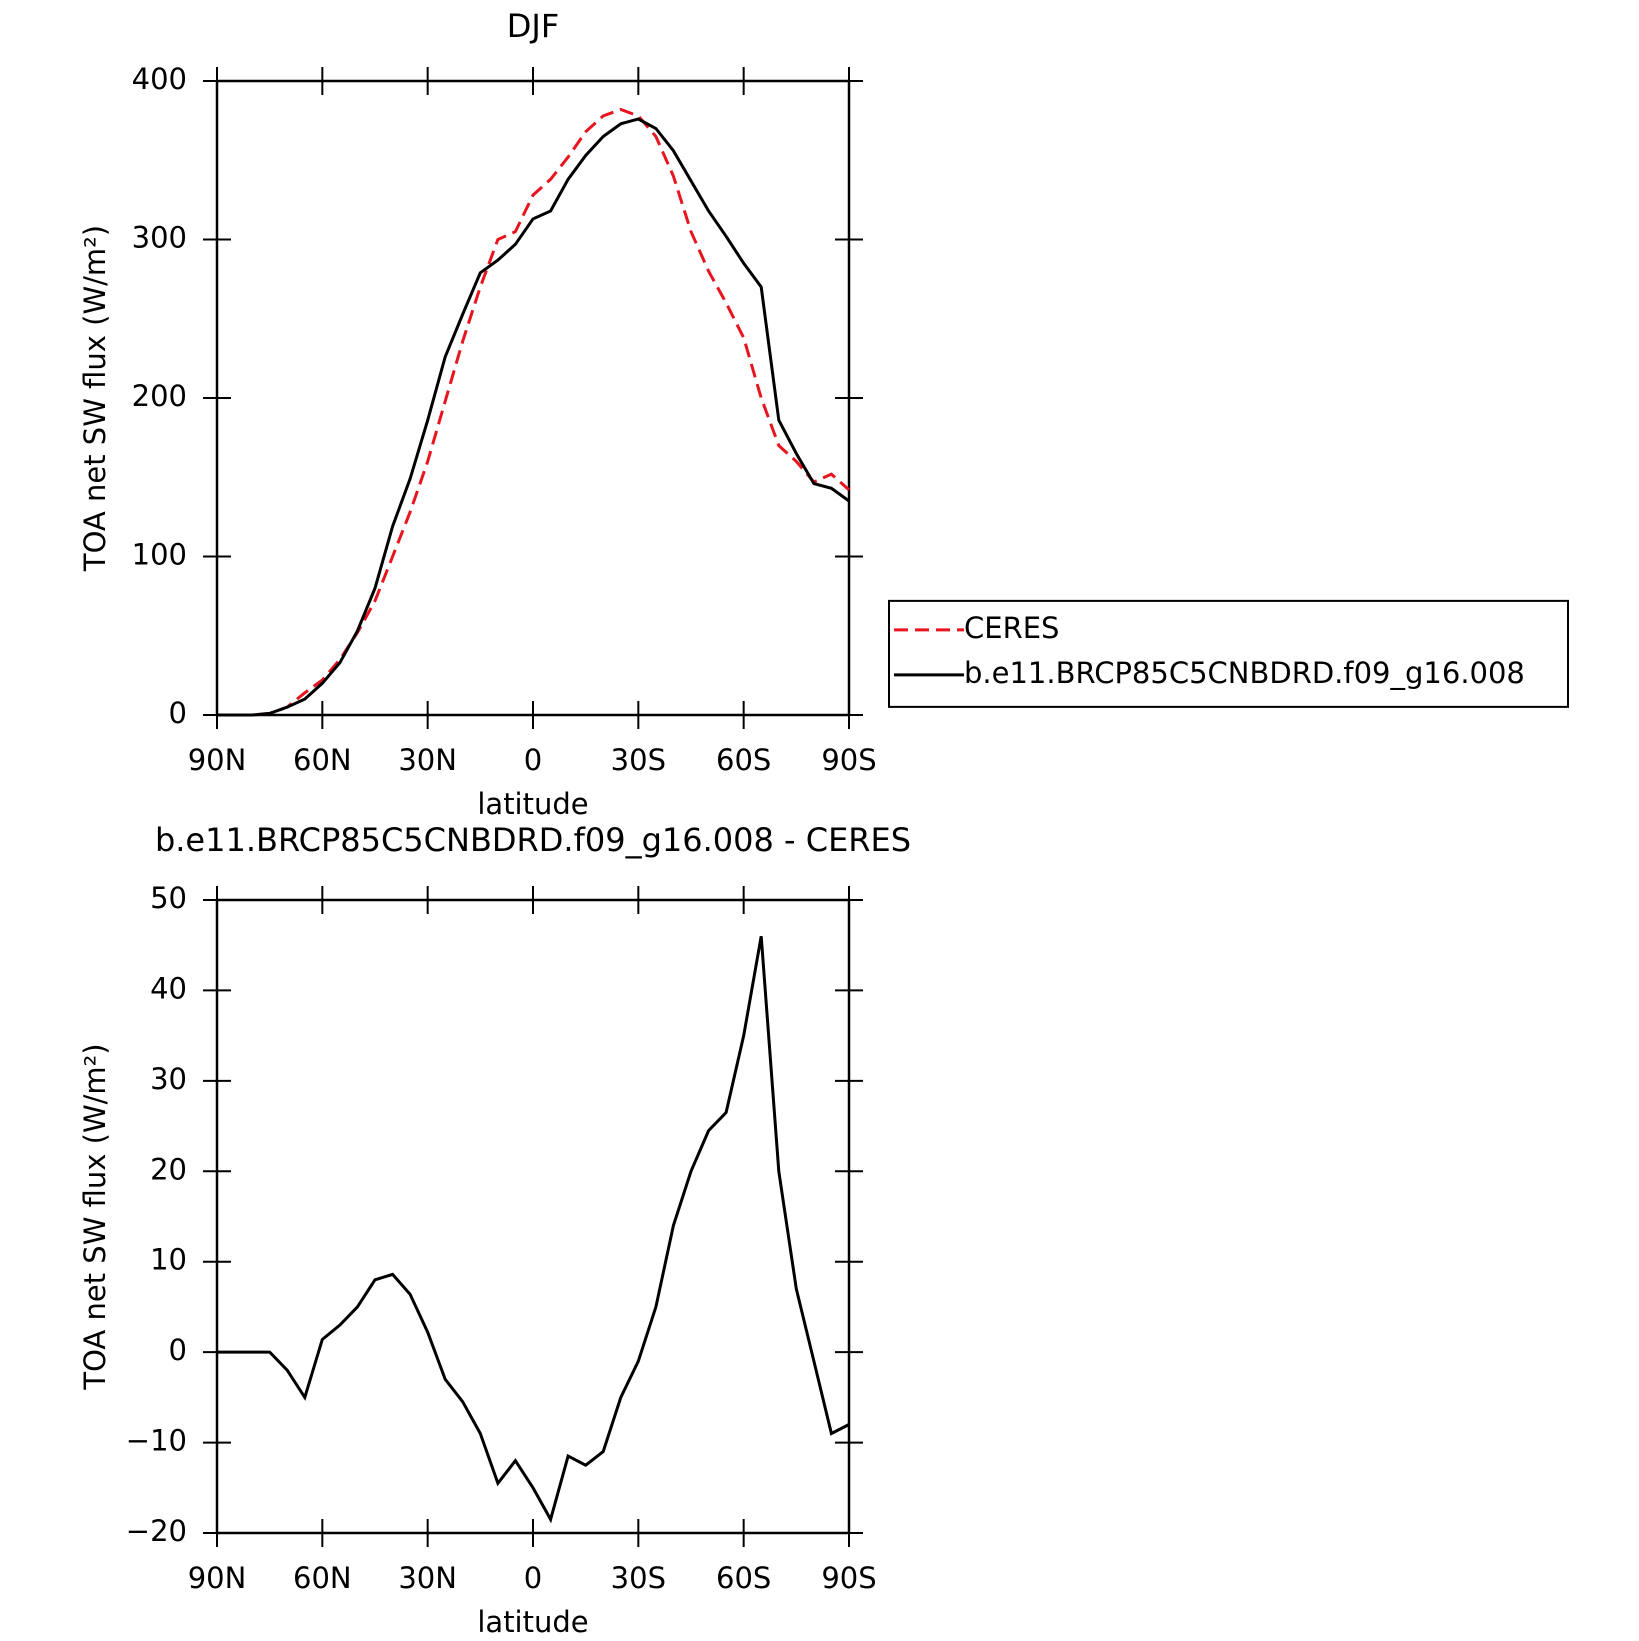 The image size is (1639, 1641). What do you see at coordinates (1244, 673) in the screenshot?
I see `legend-label: b.e11.BRCP85C5CNBDRD.f09_g16.008` at bounding box center [1244, 673].